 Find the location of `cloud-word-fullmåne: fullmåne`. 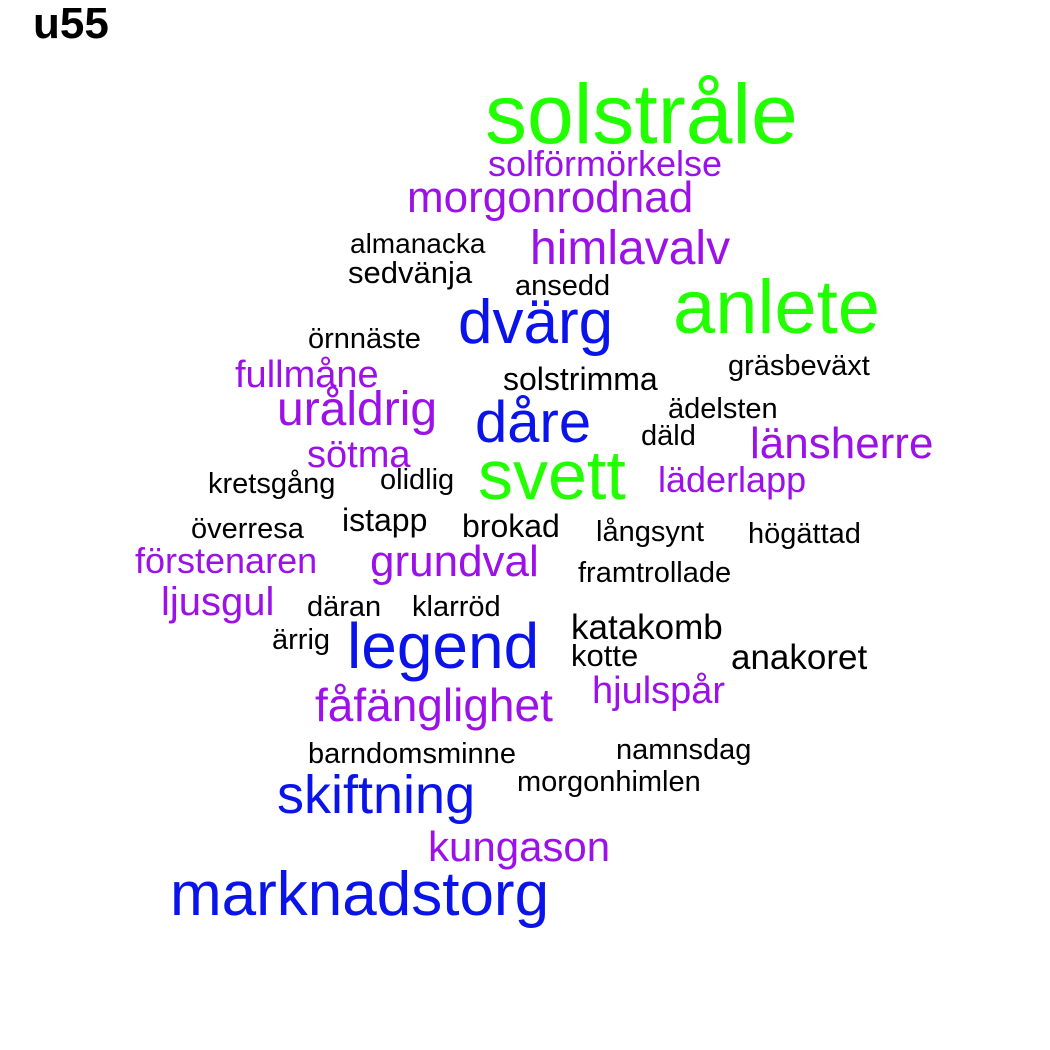

cloud-word-fullmåne: fullmåne is located at coordinates (307, 375).